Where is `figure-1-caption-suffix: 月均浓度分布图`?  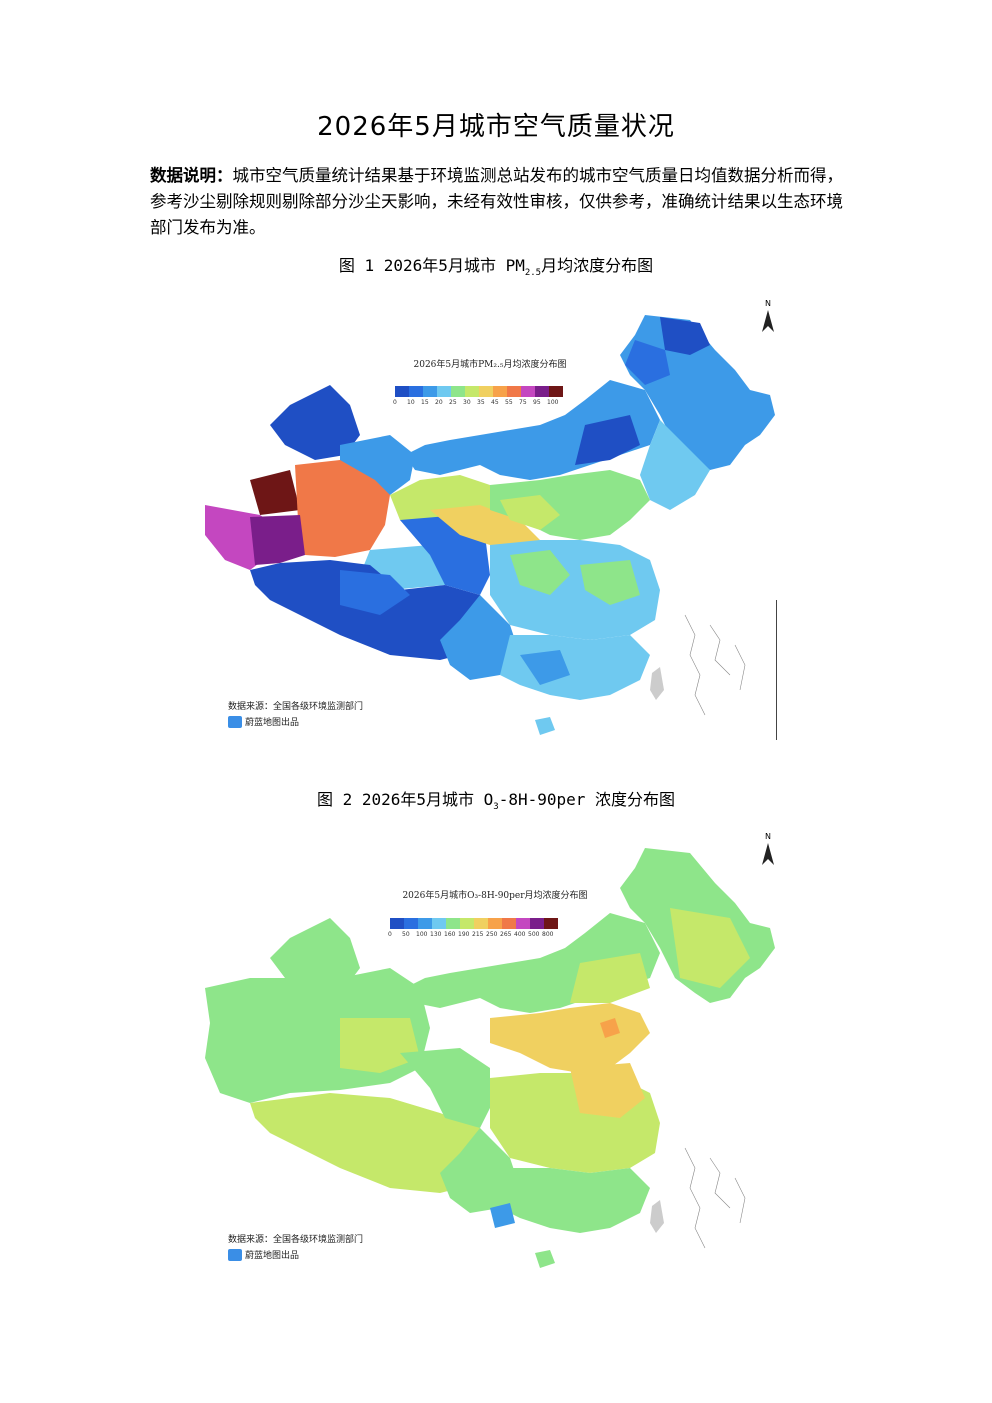 figure-1-caption-suffix: 月均浓度分布图 is located at coordinates (597, 265).